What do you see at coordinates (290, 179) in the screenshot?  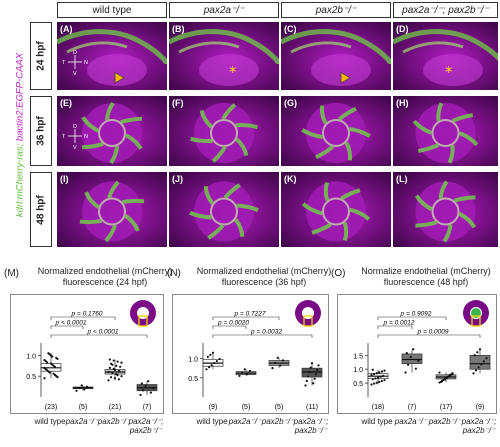 I see `panel-label-K: (K)` at bounding box center [290, 179].